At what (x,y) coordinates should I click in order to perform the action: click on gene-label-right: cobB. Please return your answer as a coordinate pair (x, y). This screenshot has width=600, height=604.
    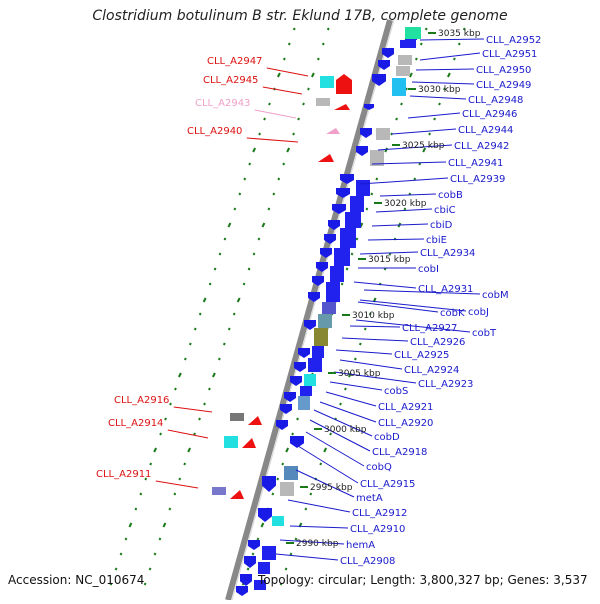
    Looking at the image, I should click on (450, 195).